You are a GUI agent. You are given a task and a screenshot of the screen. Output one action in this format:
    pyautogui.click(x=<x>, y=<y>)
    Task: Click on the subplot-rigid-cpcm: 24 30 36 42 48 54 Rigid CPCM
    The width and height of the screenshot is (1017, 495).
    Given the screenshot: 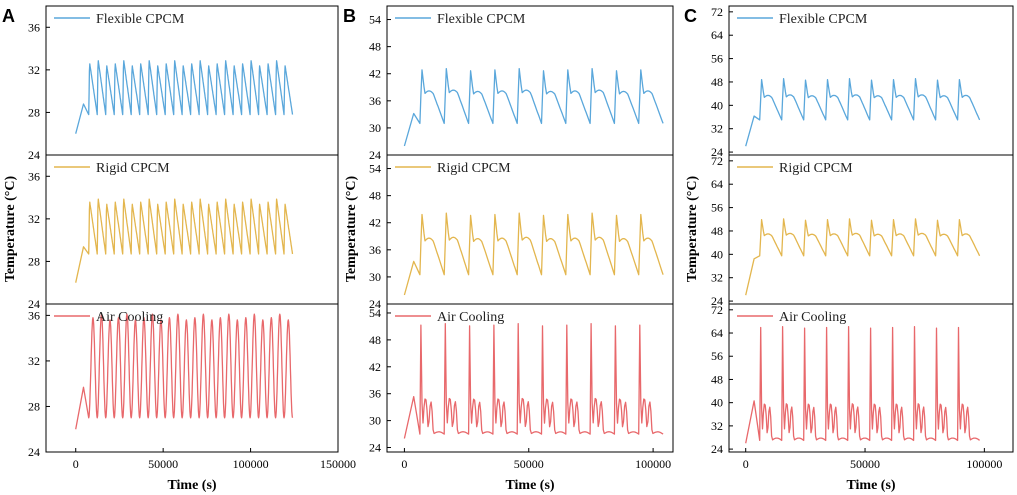 What is the action you would take?
    pyautogui.click(x=521, y=232)
    